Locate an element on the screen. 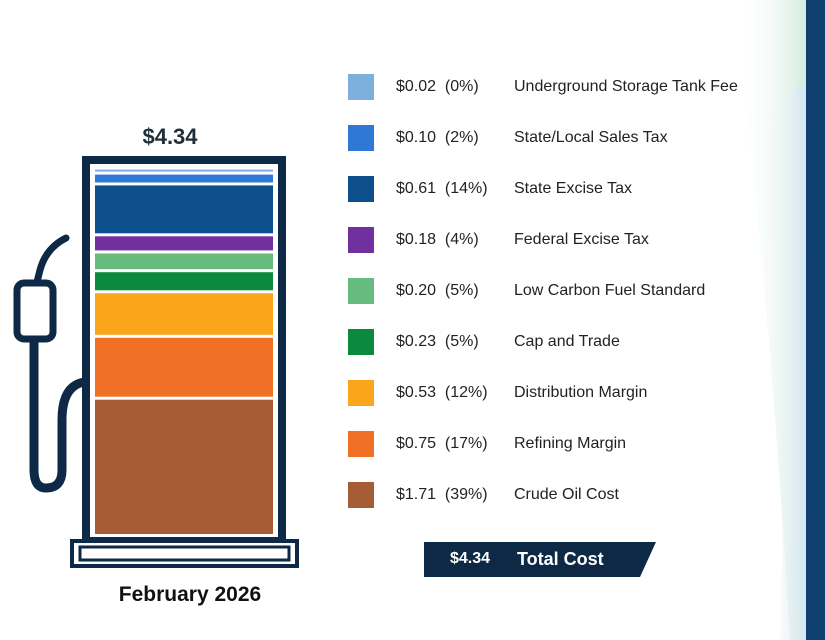 Image resolution: width=825 pixels, height=640 pixels. legend-amount: $0.23 (5%) is located at coordinates (437, 341).